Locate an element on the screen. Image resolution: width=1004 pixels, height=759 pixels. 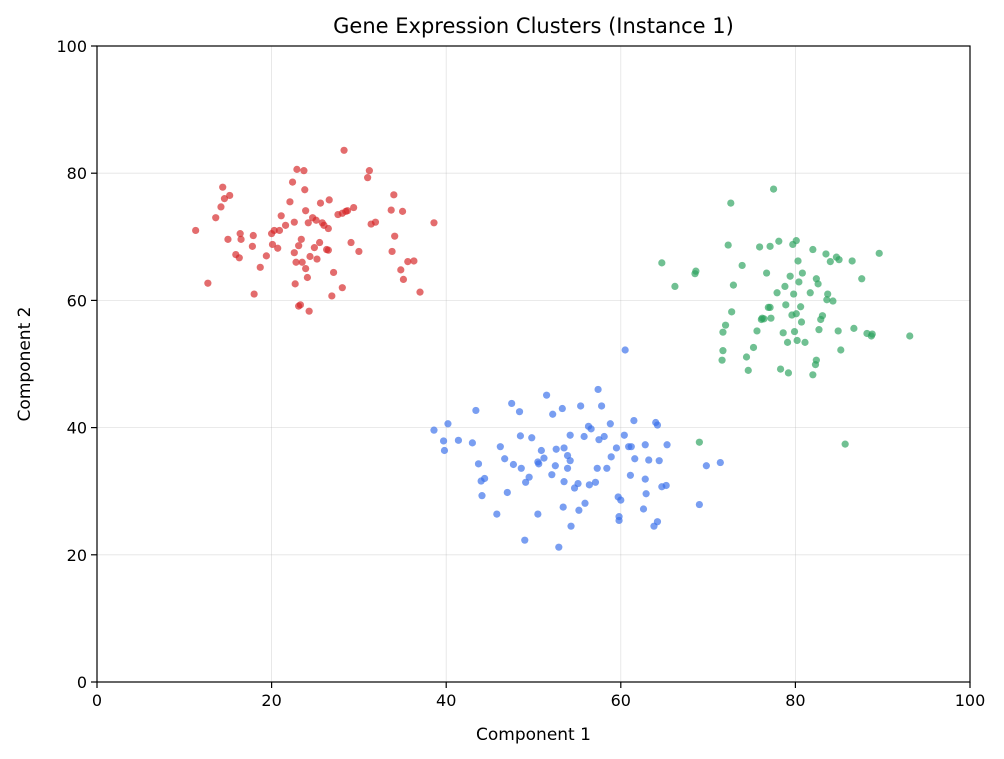
y-tick-label: 20 is located at coordinates (77, 555).